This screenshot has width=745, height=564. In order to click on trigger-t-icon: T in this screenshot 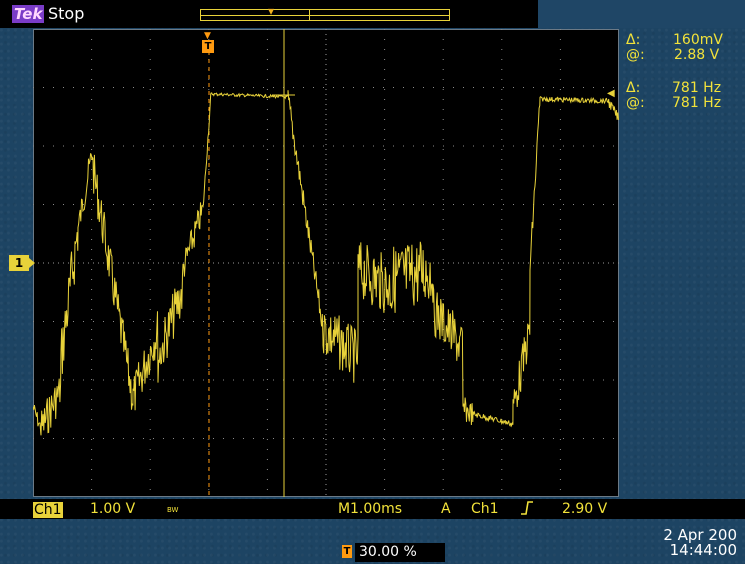, I will do `click(208, 46)`.